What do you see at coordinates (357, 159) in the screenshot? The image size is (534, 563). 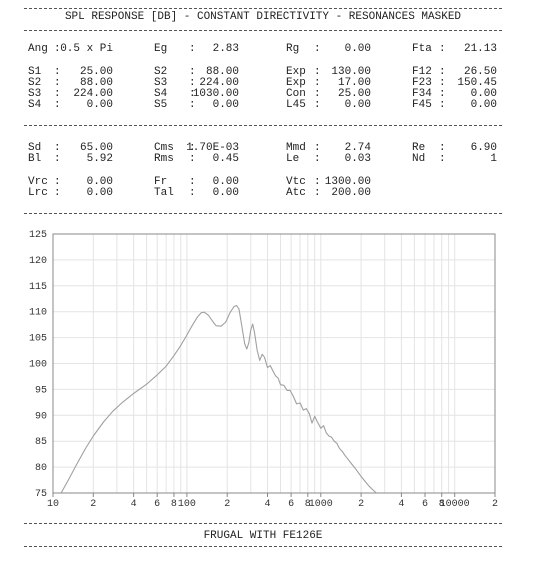 I see `param-value: 0.03` at bounding box center [357, 159].